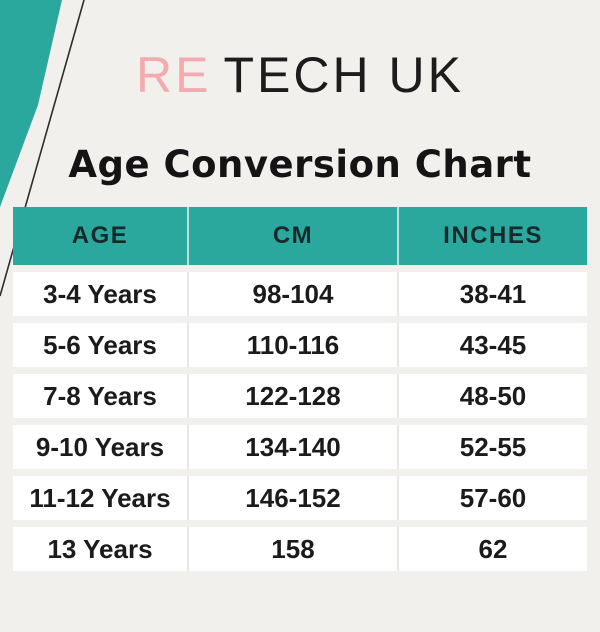 The image size is (600, 632). I want to click on inches-cell: 62, so click(492, 549).